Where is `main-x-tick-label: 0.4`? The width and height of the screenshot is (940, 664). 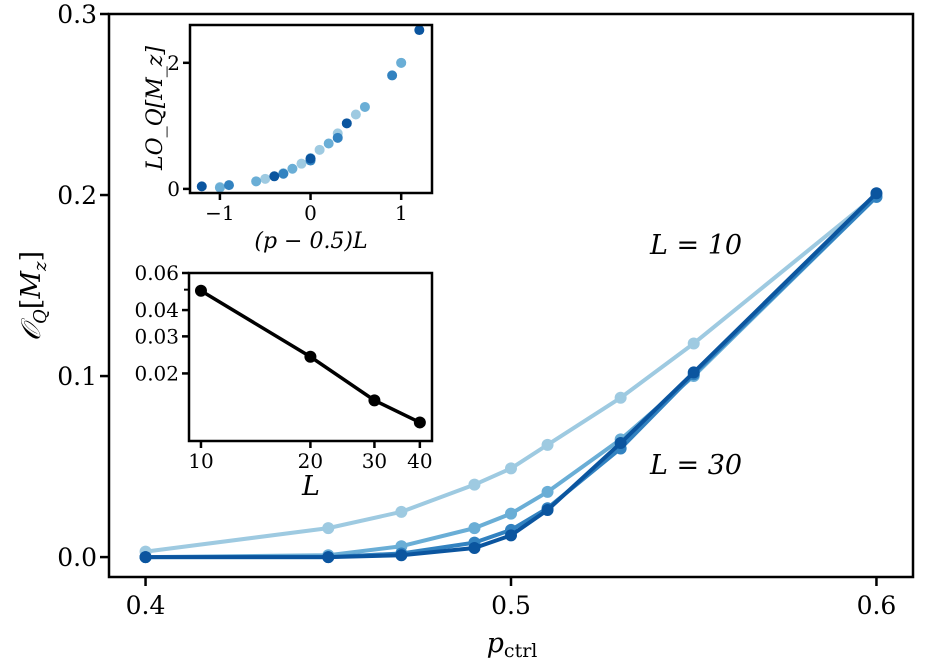
main-x-tick-label: 0.4 is located at coordinates (146, 605).